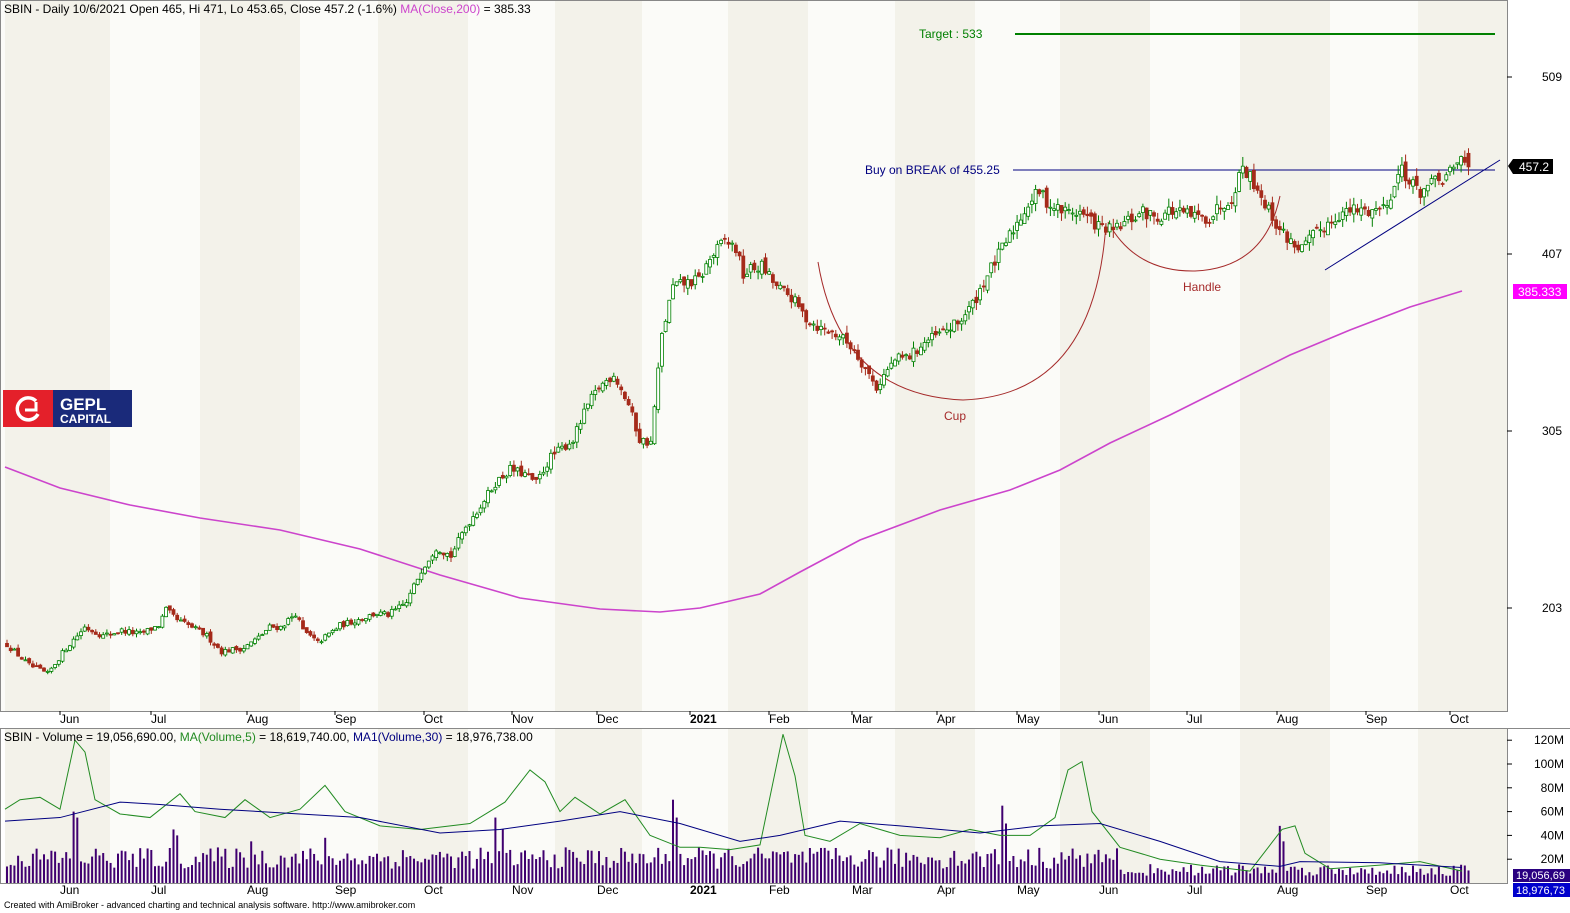 Image resolution: width=1570 pixels, height=913 pixels. I want to click on month-label-price: Dec, so click(607, 719).